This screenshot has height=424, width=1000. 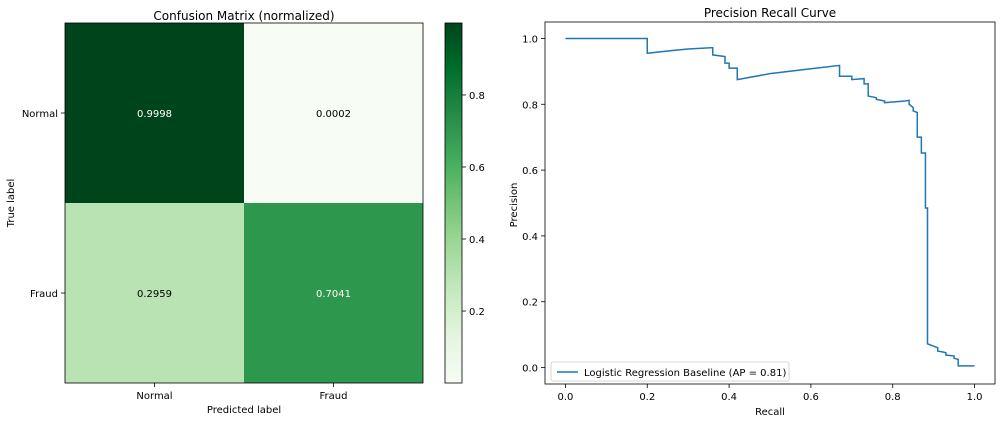 What do you see at coordinates (530, 303) in the screenshot?
I see `y-tick-label: 0.2` at bounding box center [530, 303].